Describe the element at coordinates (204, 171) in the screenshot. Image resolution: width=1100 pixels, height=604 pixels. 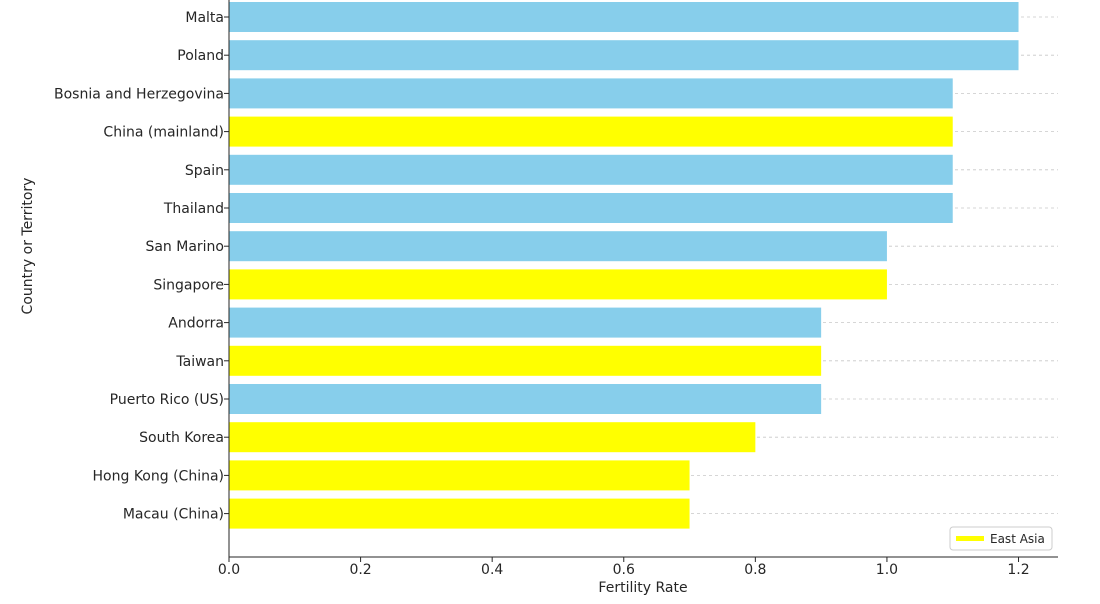
I see `category-label-spain: Spain` at that location.